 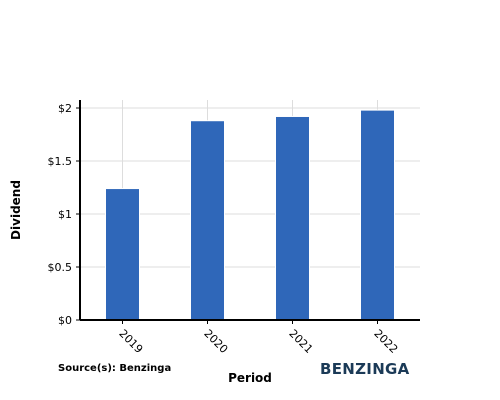 I want to click on x-tick-label-2019: 2019, so click(x=130, y=341).